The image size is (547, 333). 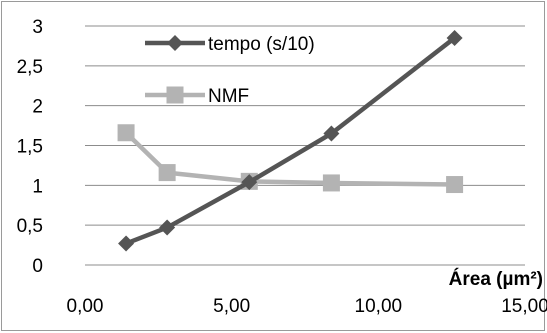 What do you see at coordinates (37, 107) in the screenshot?
I see `y-tick-label: 2` at bounding box center [37, 107].